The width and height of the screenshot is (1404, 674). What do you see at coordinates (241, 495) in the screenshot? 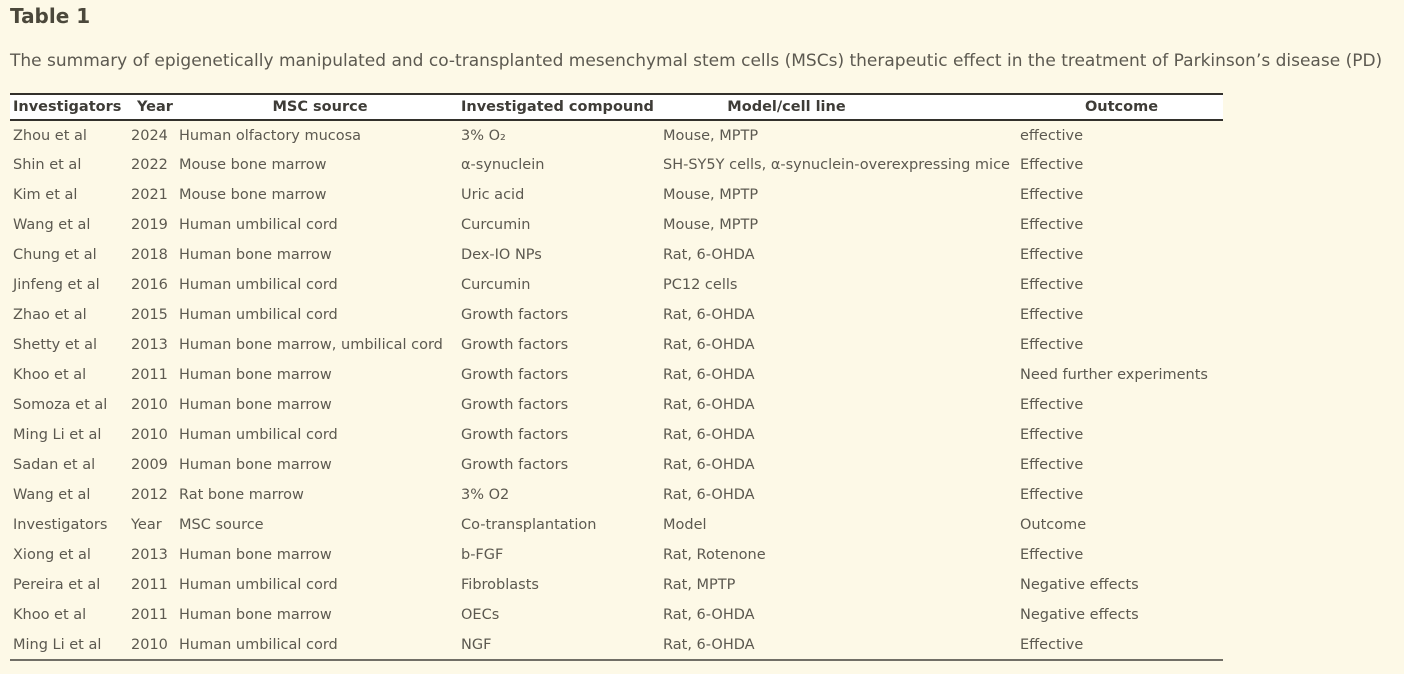
I see `table-cell: Rat bone marrow` at bounding box center [241, 495].